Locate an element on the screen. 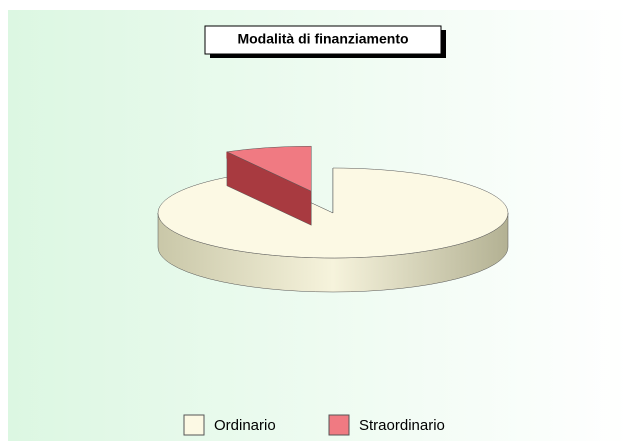  legend-label: Ordinario is located at coordinates (245, 425).